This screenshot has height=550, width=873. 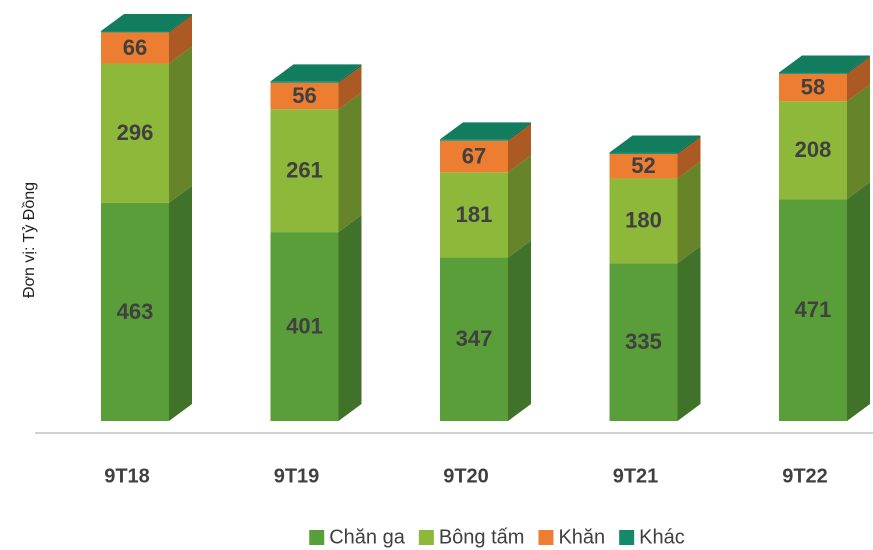 I want to click on legend-label: Bông tấm, so click(x=482, y=537).